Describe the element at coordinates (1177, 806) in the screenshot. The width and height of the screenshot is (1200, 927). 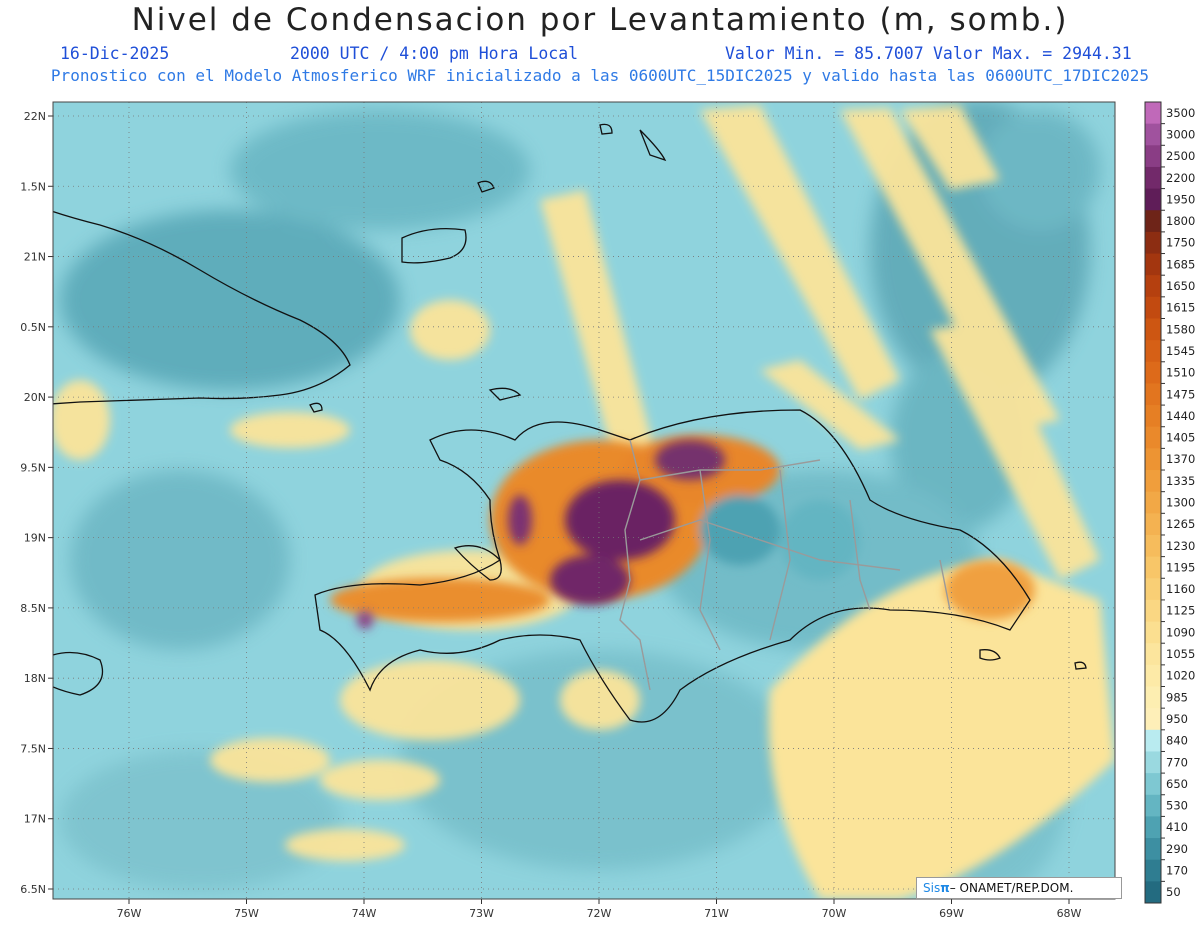
I see `colorbar-label: 530` at that location.